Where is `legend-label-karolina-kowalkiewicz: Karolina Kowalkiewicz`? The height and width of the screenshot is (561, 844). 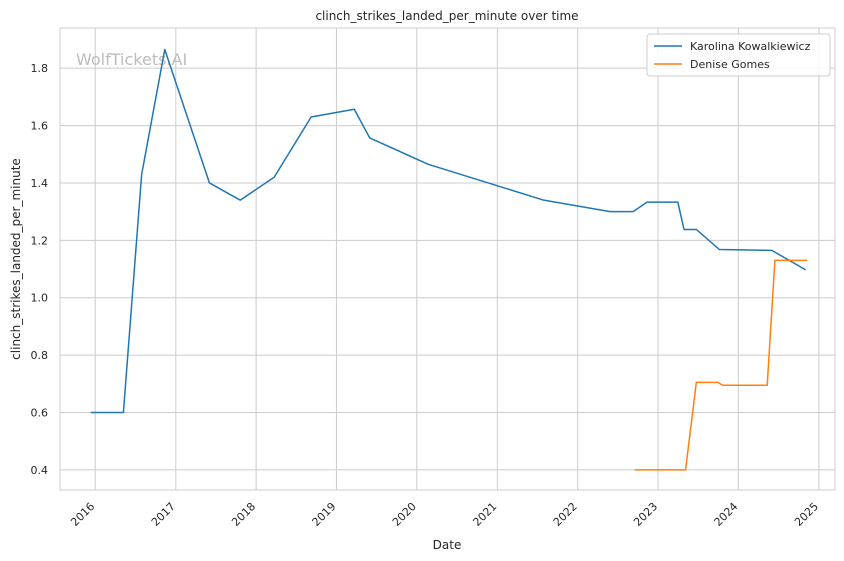
legend-label-karolina-kowalkiewicz: Karolina Kowalkiewicz is located at coordinates (750, 46).